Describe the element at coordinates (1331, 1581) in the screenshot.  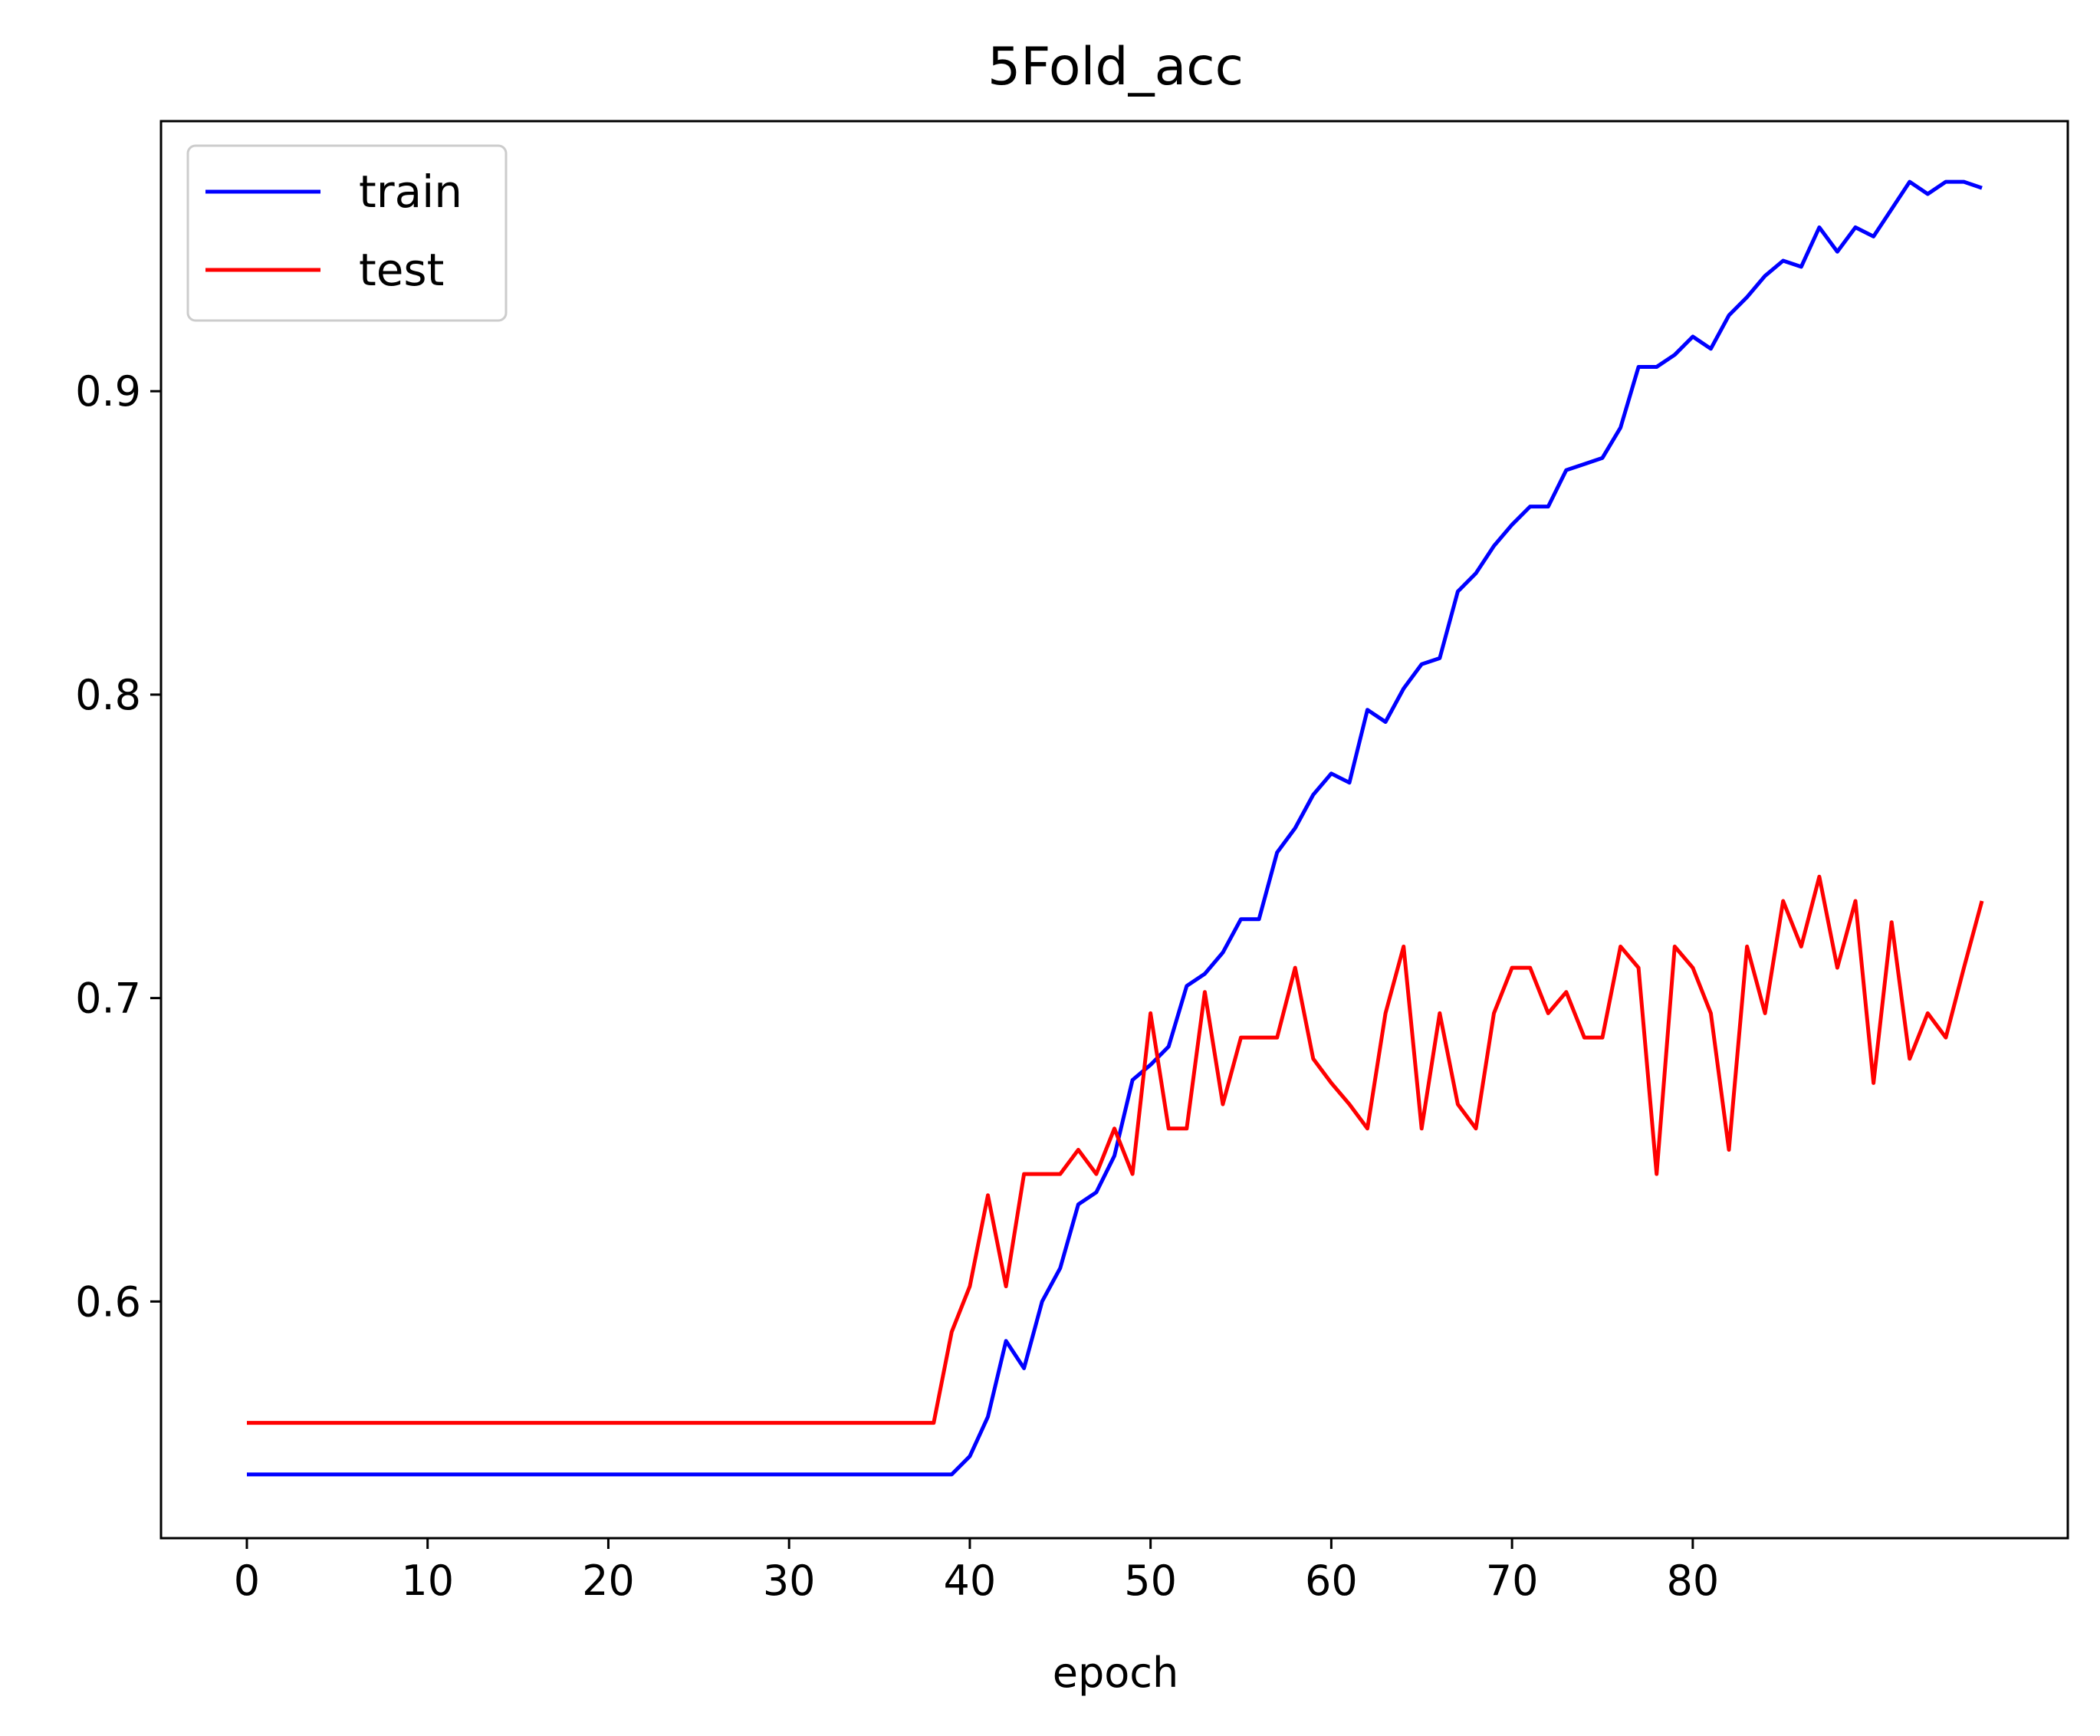
I see `x-tick-label: 60` at that location.